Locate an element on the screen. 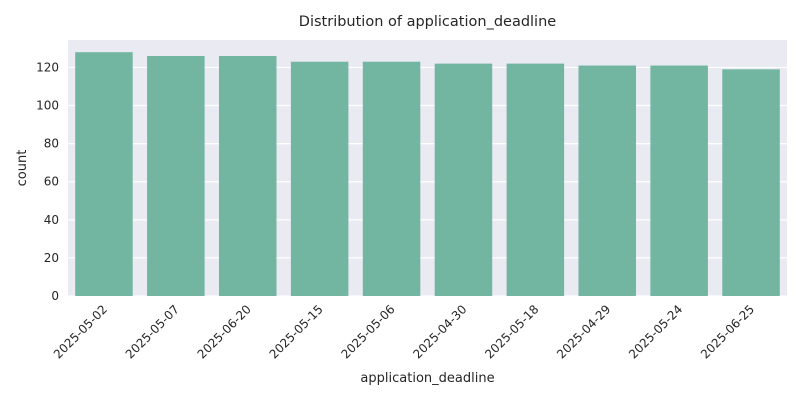 This screenshot has height=400, width=800. x-tick-label: 2025-05-07 is located at coordinates (152, 331).